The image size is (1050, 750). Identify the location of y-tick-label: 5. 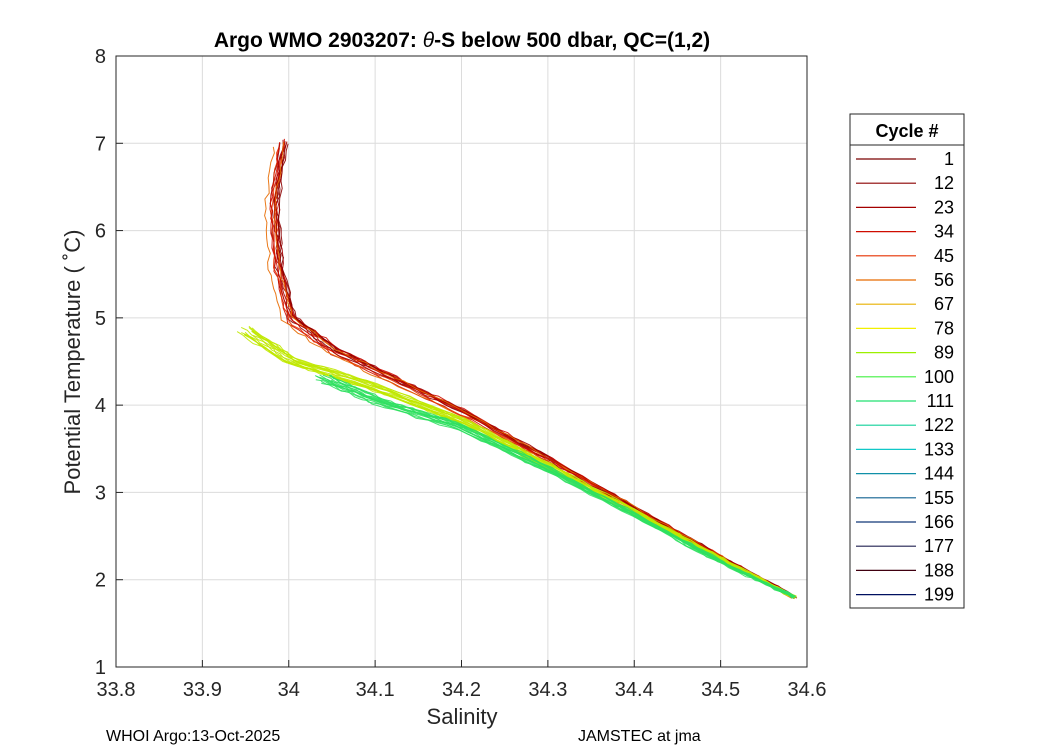
(100, 319).